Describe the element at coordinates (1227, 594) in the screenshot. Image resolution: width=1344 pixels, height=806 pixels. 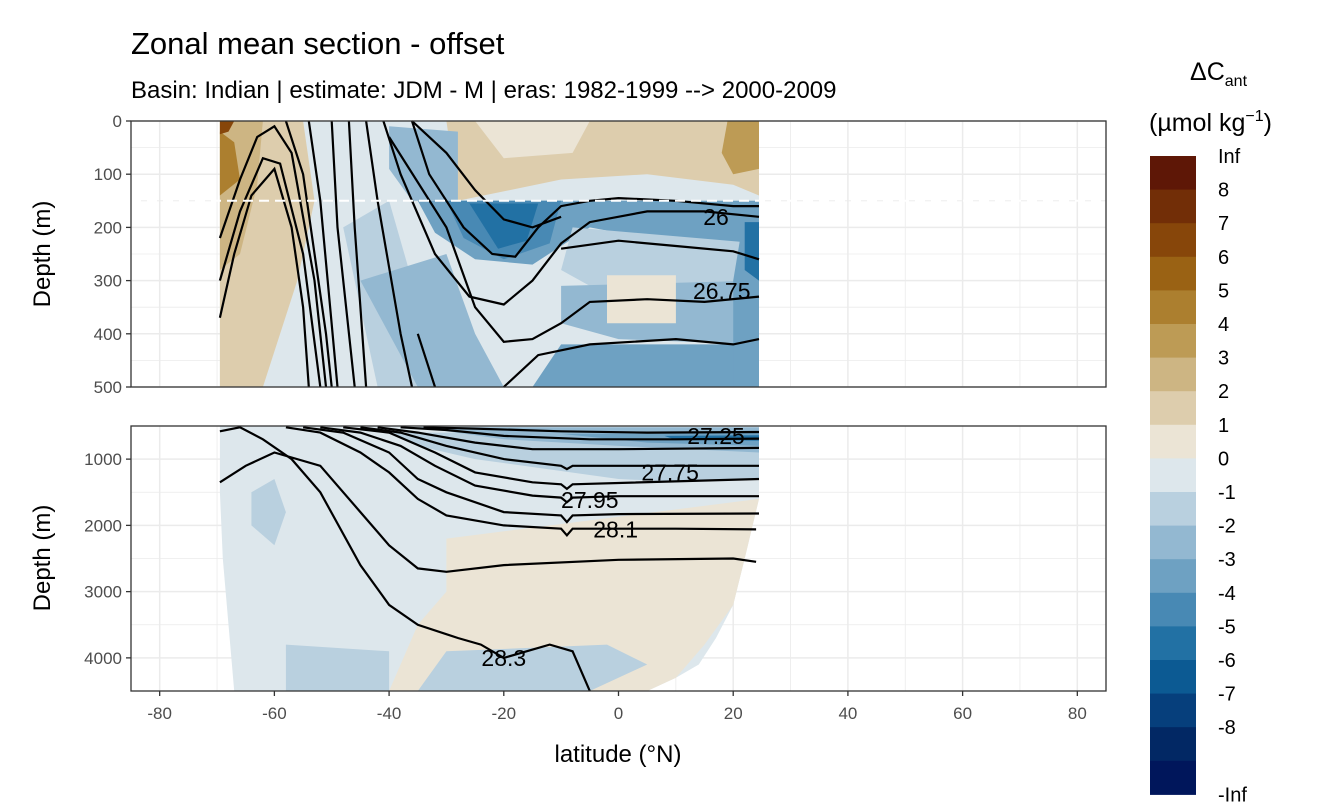
I see `legend-label: -4` at that location.